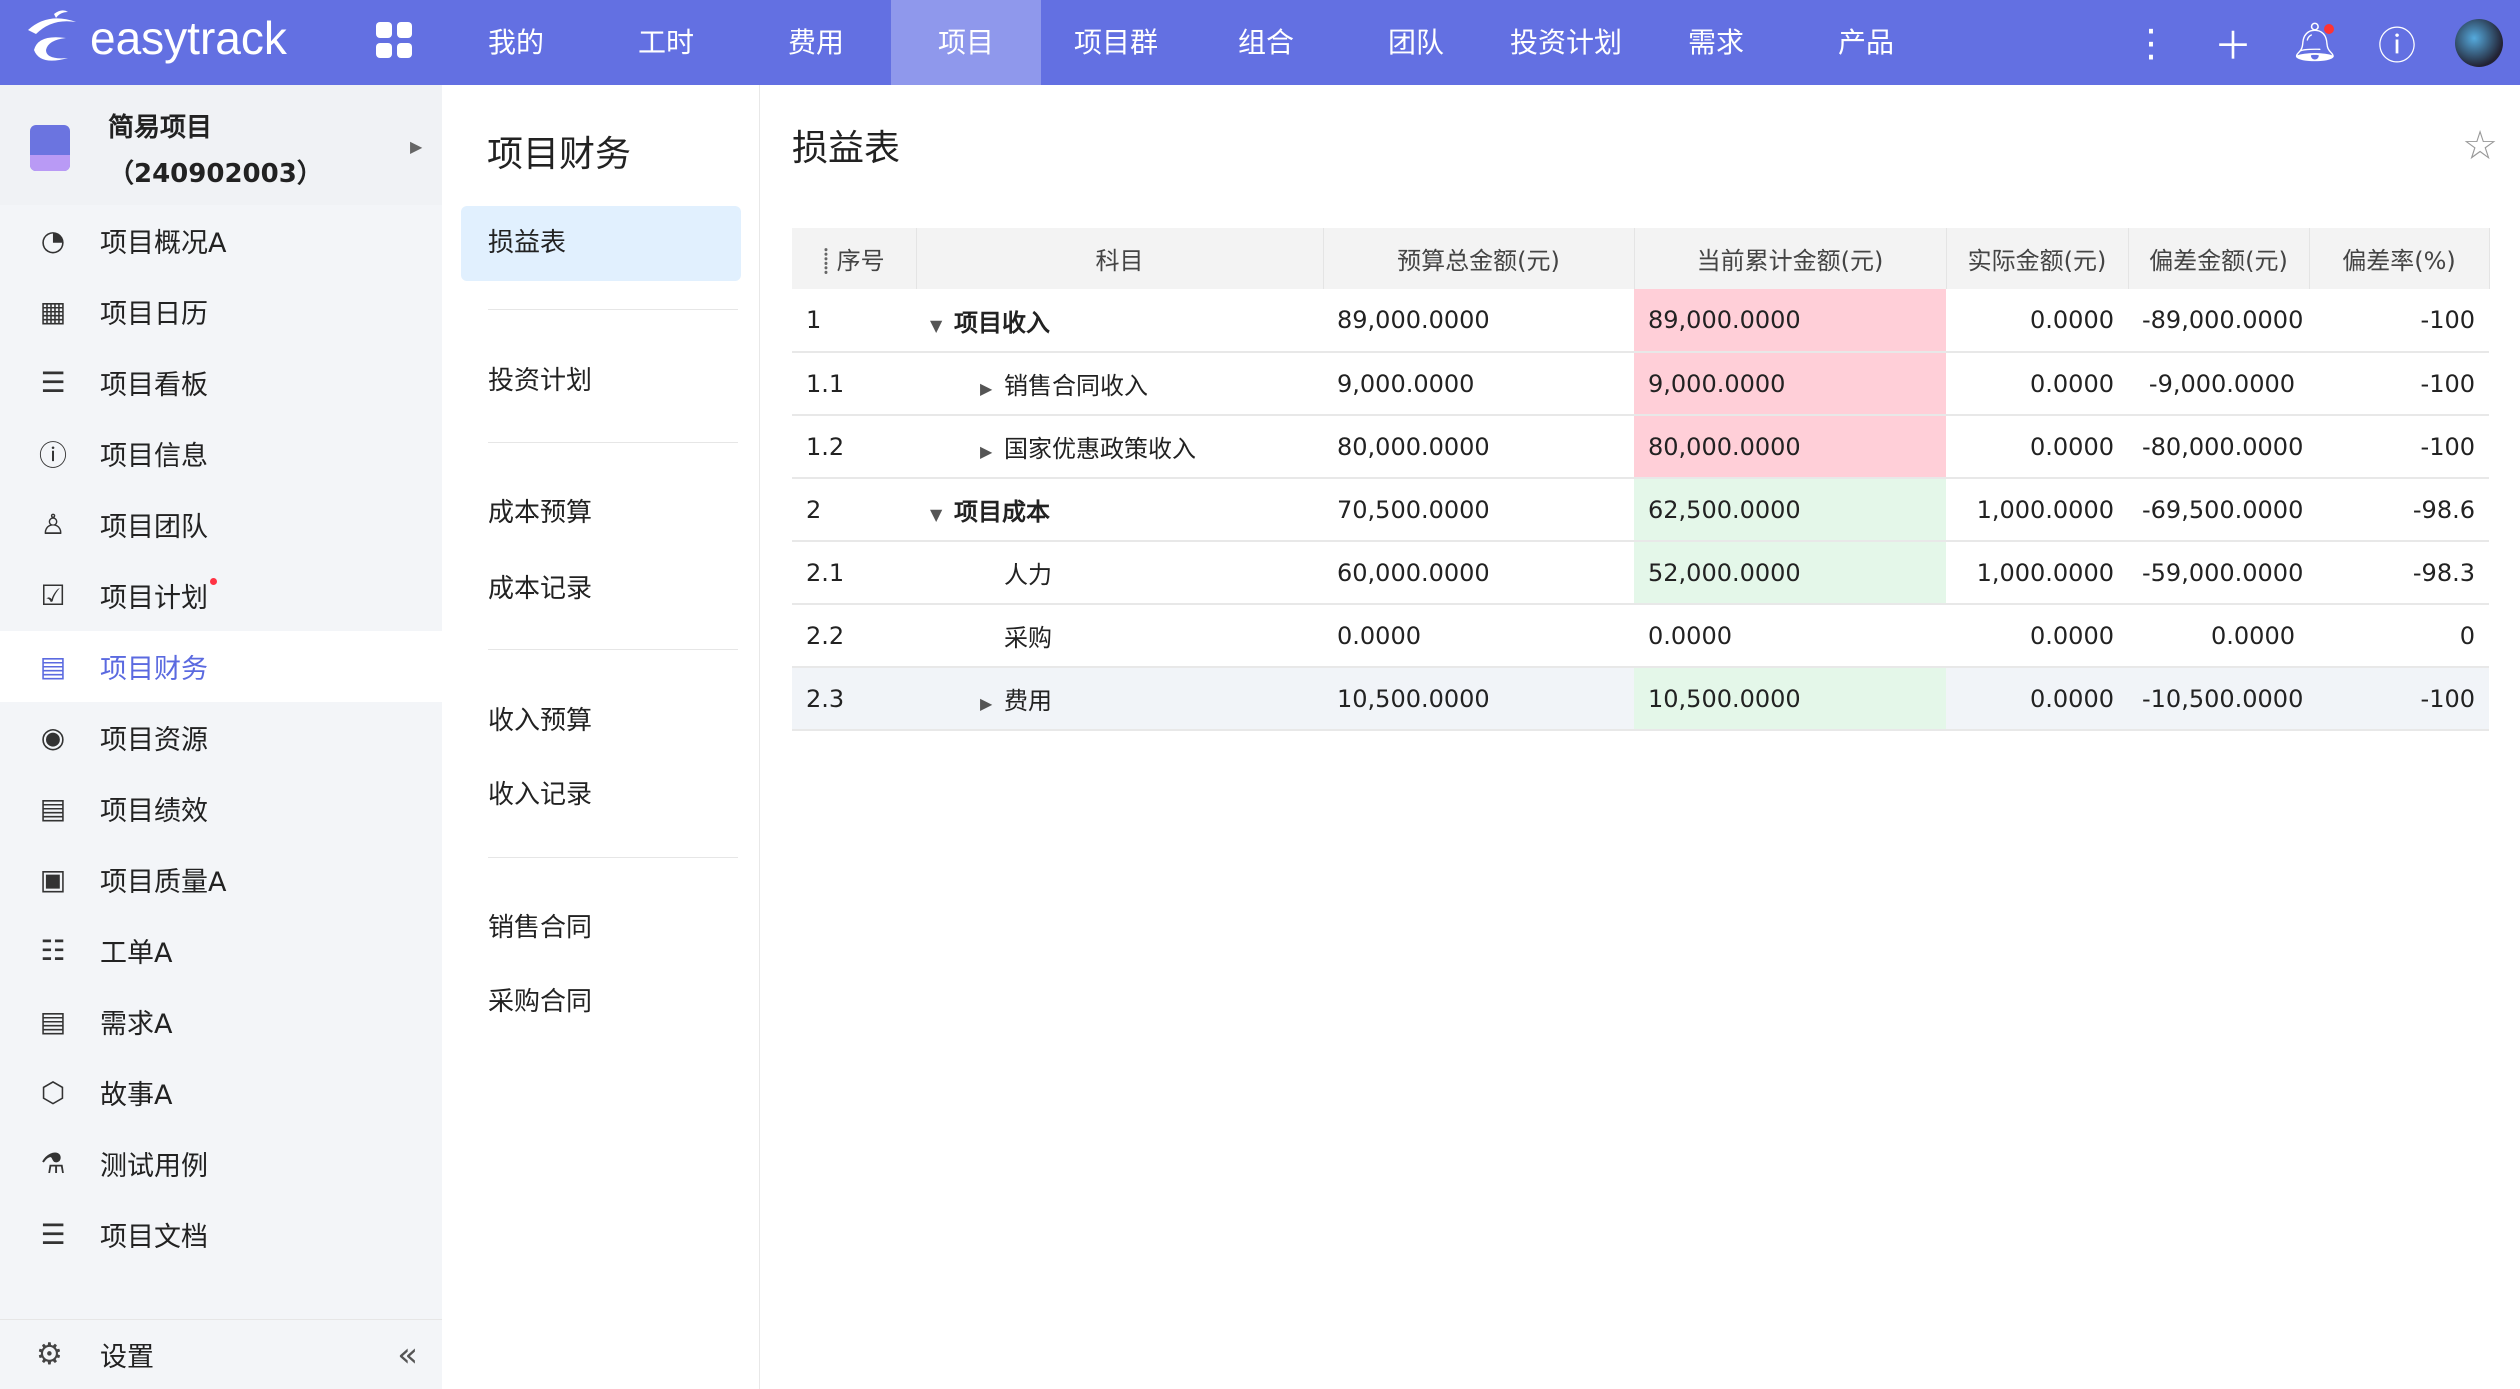 The height and width of the screenshot is (1389, 2520). I want to click on cell-deviation: -10,500.0000, so click(2218, 699).